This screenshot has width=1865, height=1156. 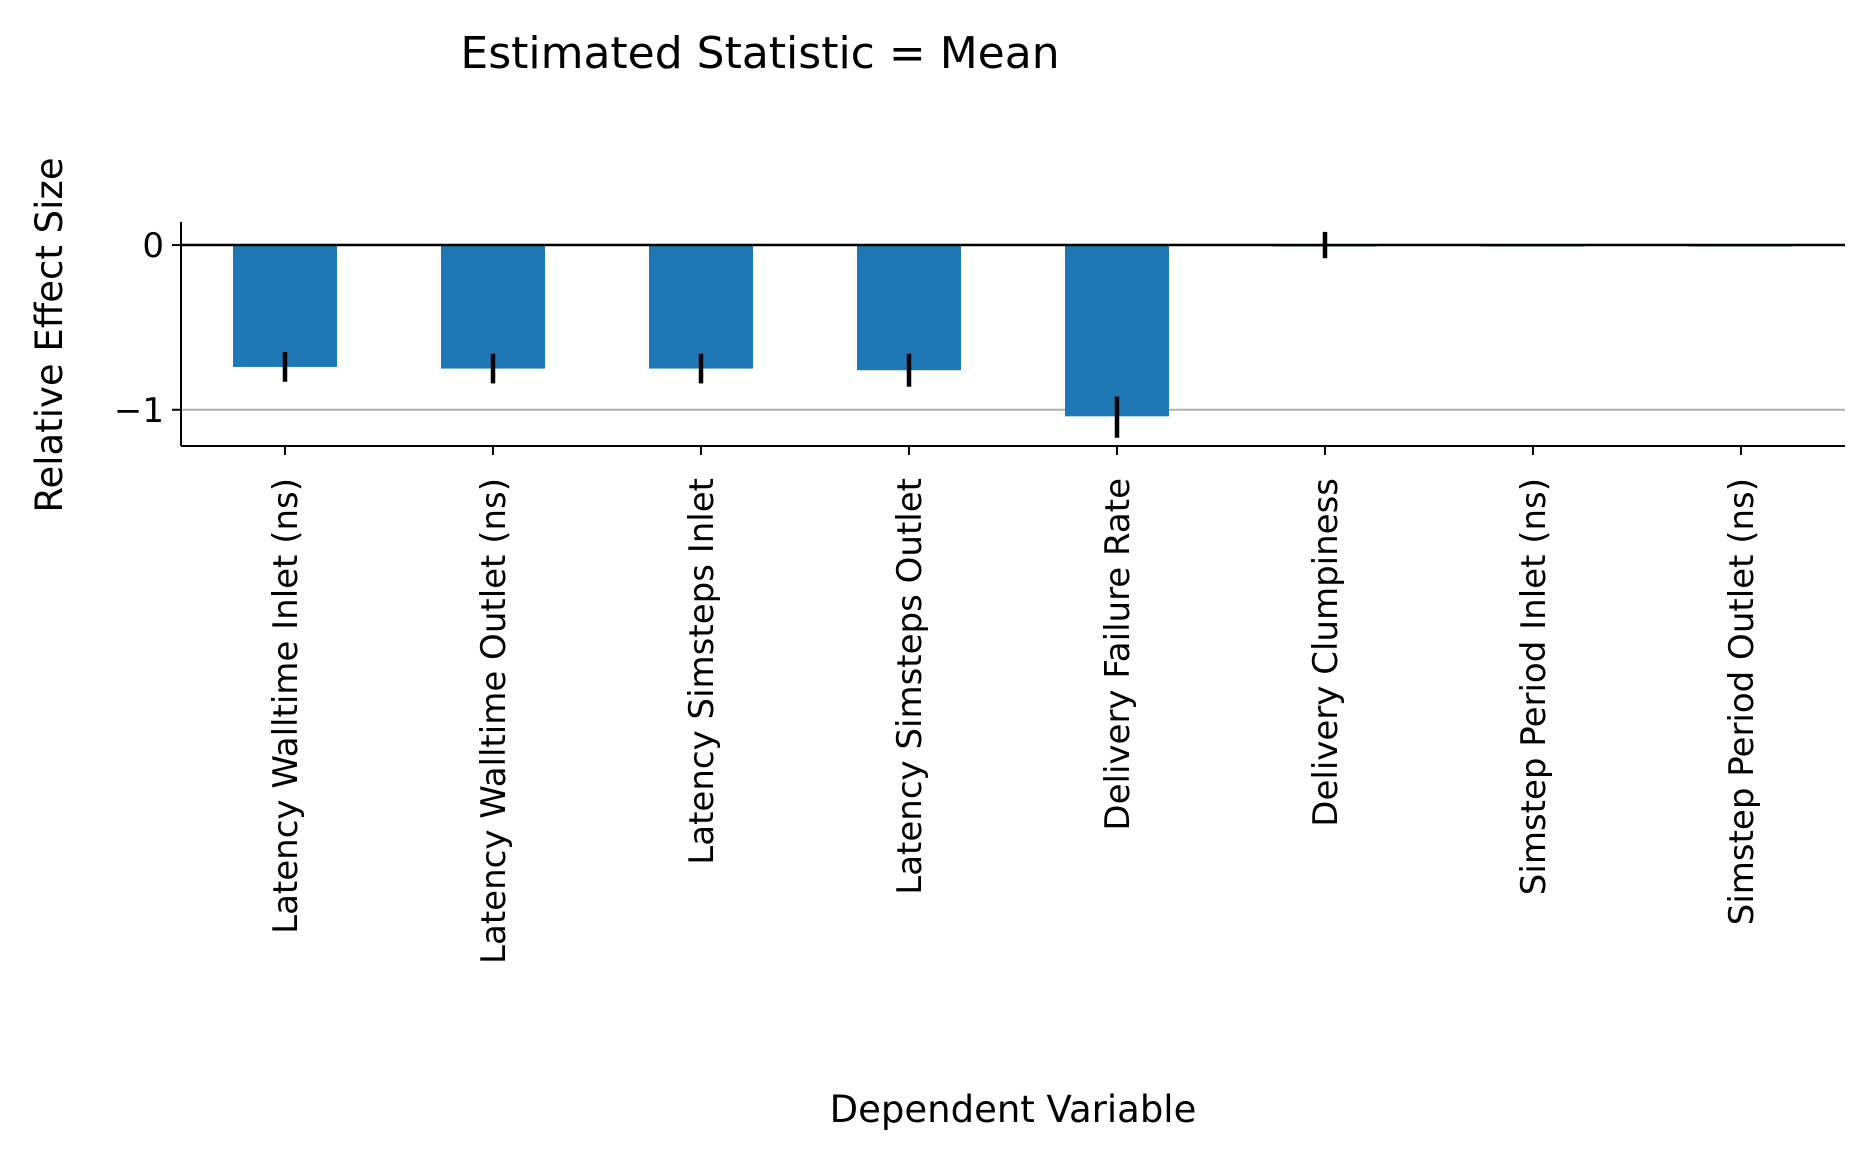 I want to click on x-tick-label-5: Delivery Clumpiness, so click(x=1326, y=652).